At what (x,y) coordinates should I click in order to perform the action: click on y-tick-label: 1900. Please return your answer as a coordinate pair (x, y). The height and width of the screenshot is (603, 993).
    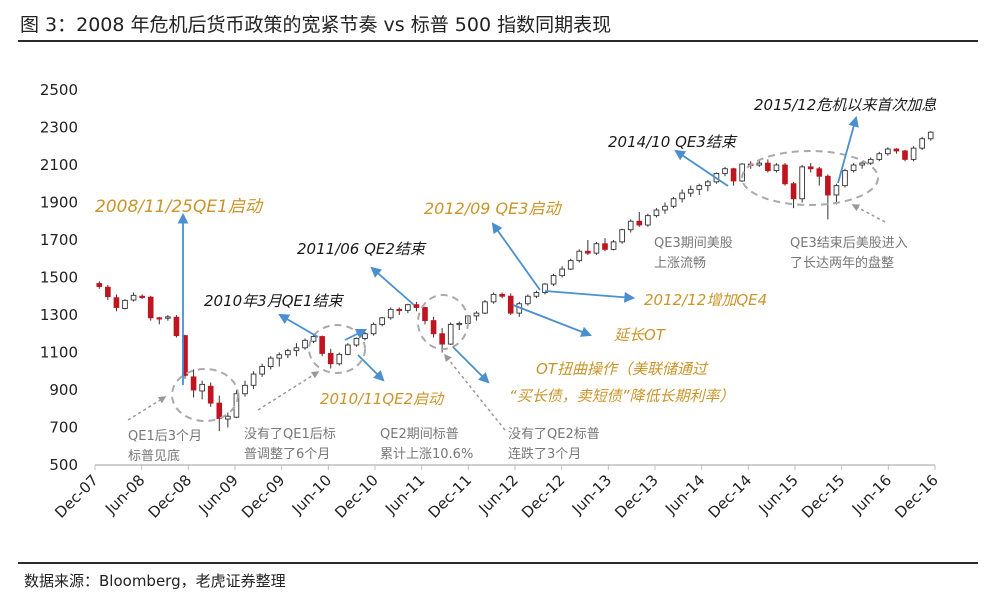
    Looking at the image, I should click on (59, 203).